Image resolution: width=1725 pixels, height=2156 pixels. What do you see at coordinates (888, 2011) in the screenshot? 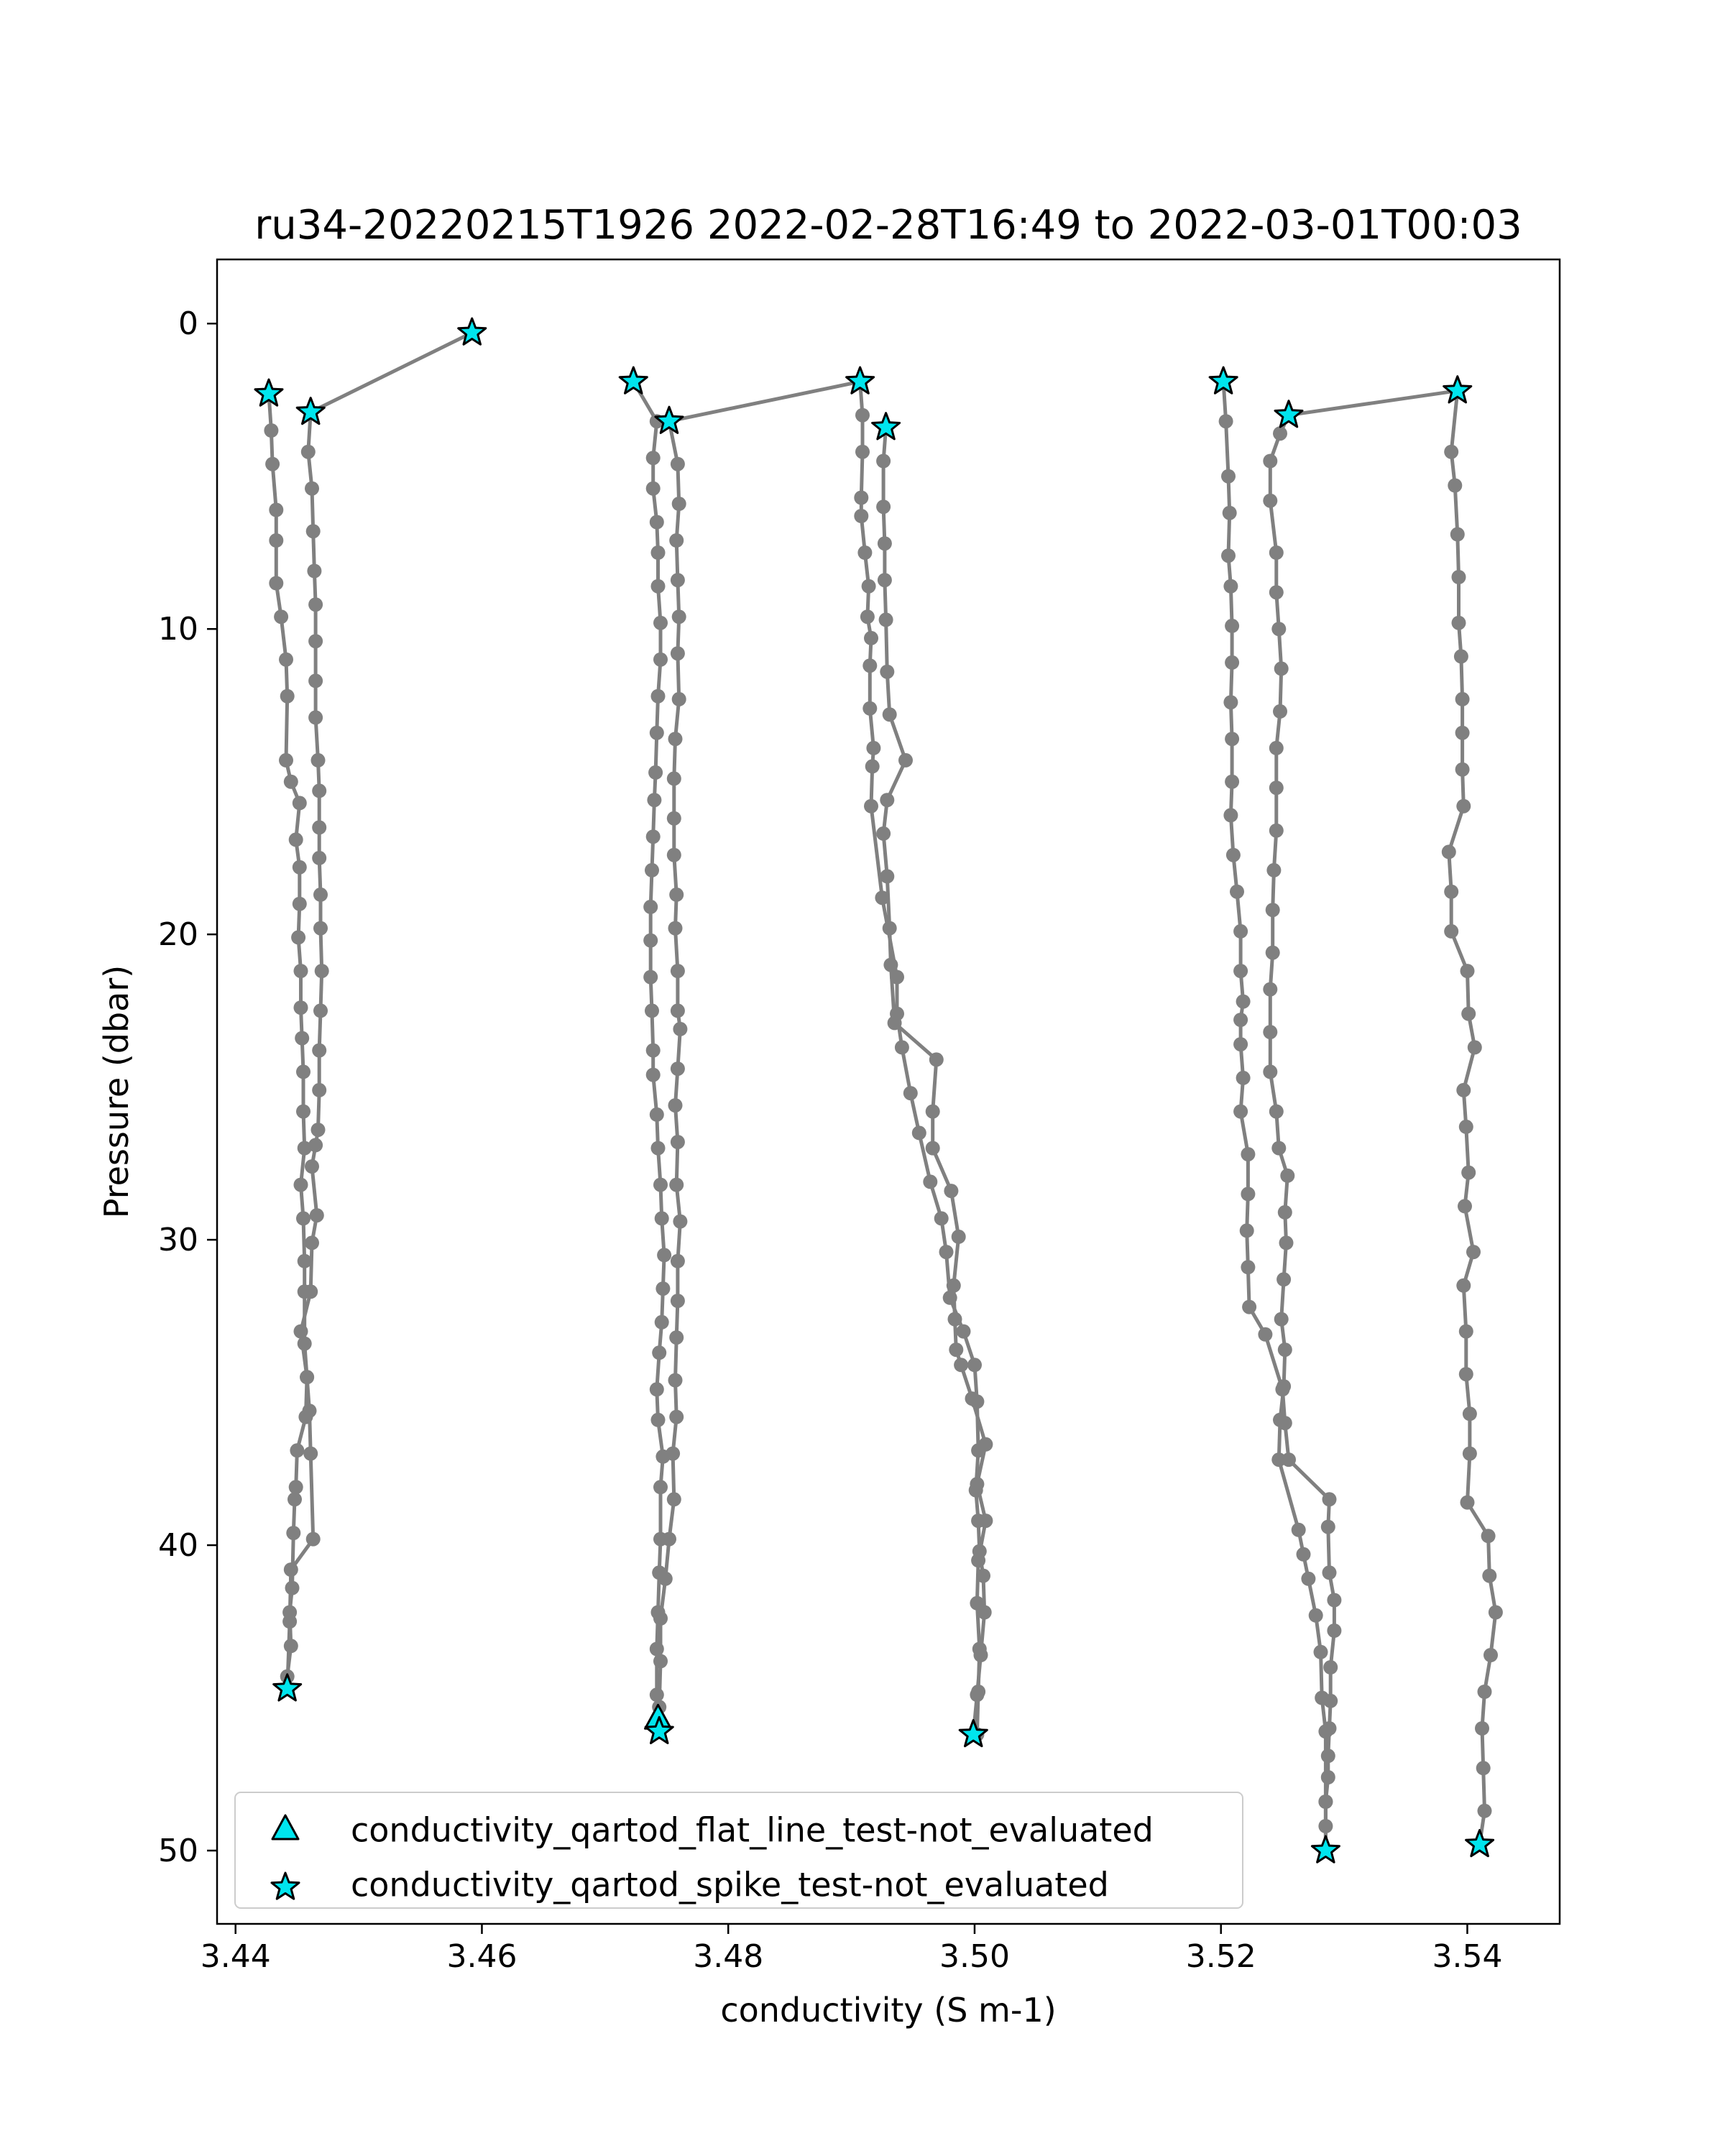
I see `x-axis-label: conductivity (S m-1)` at bounding box center [888, 2011].